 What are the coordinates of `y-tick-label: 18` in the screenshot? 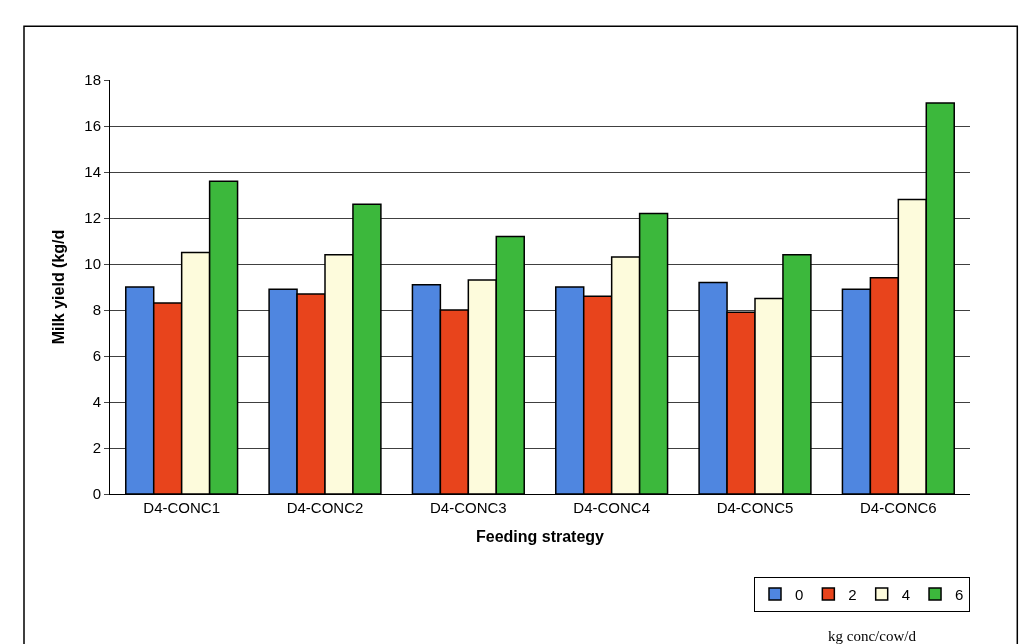 It's located at (92, 80).